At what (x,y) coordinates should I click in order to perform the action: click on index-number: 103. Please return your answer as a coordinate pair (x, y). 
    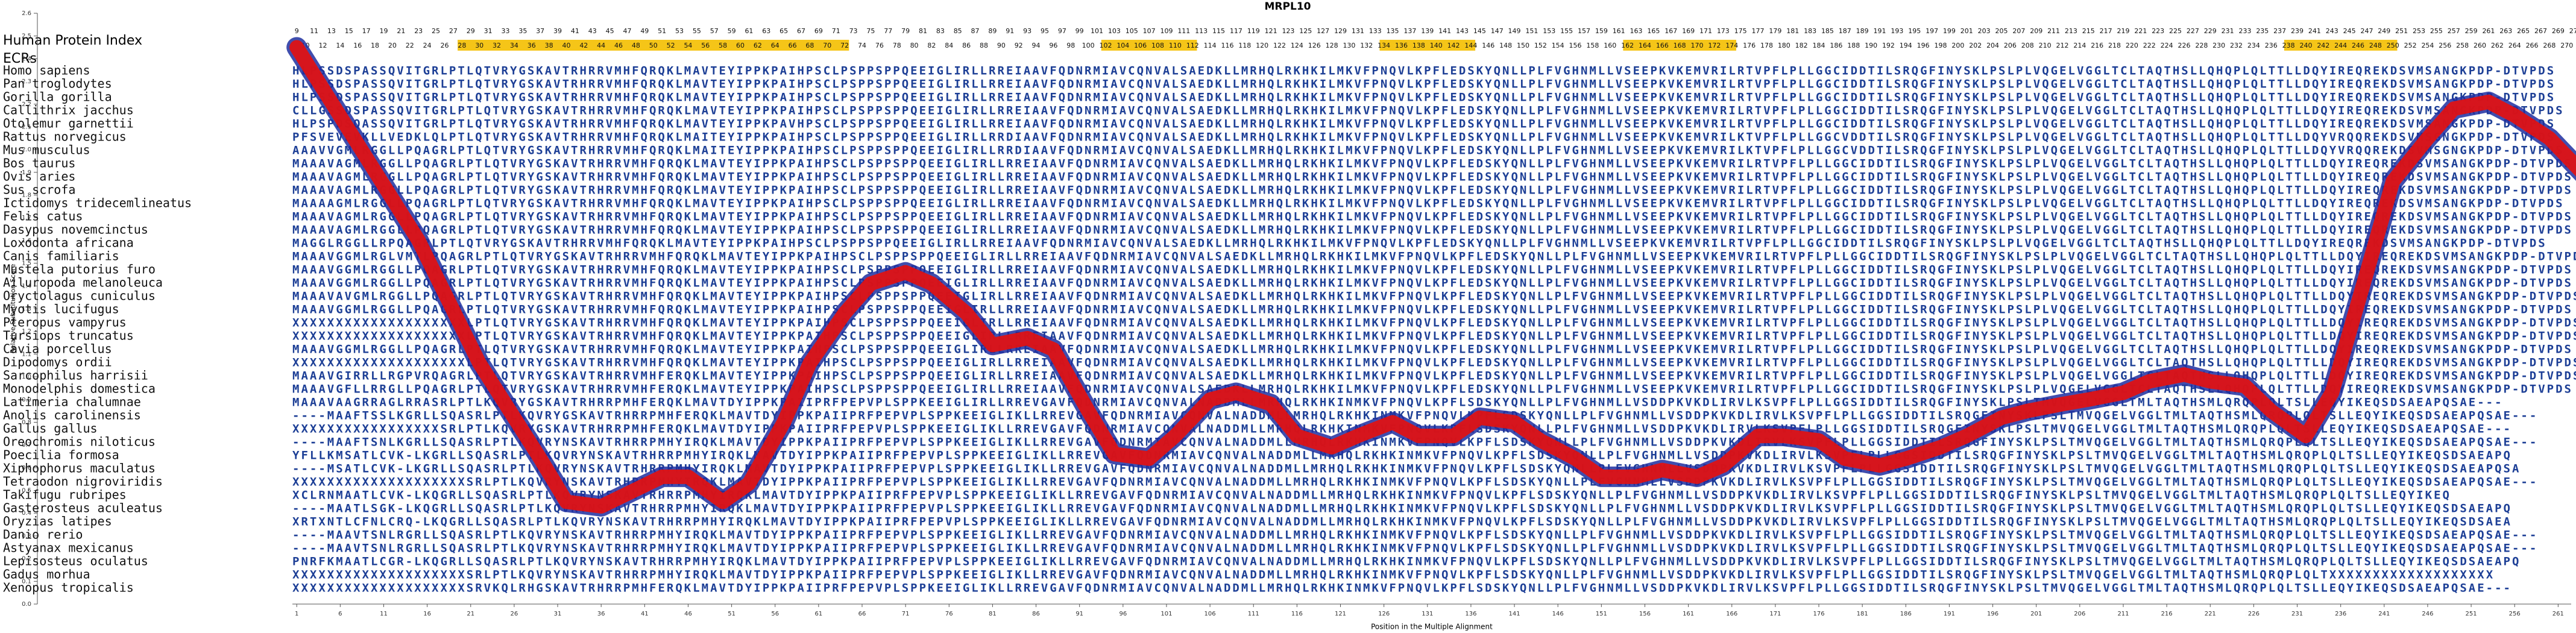
    Looking at the image, I should click on (1114, 31).